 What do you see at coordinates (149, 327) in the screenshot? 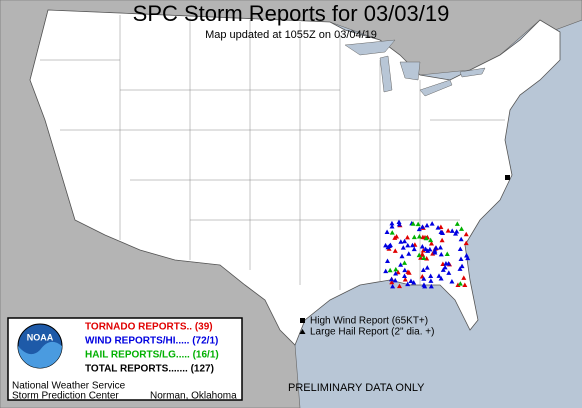
I see `tornado-legend: TORNADO REPORTS.. (39)` at bounding box center [149, 327].